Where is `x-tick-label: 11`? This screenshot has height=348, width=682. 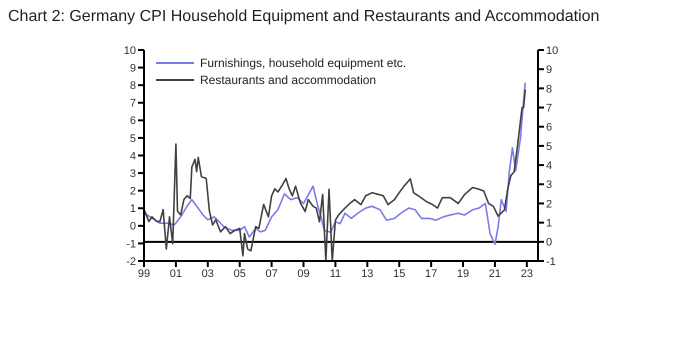 x-tick-label: 11 is located at coordinates (336, 274).